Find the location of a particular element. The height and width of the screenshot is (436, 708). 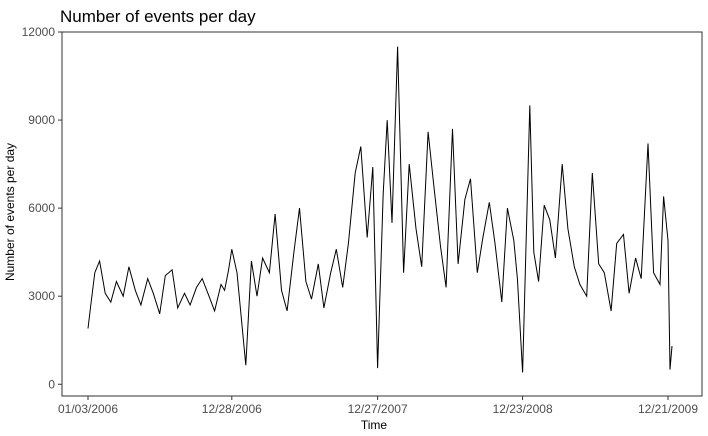

y-tick-label: 9000 is located at coordinates (41, 120).